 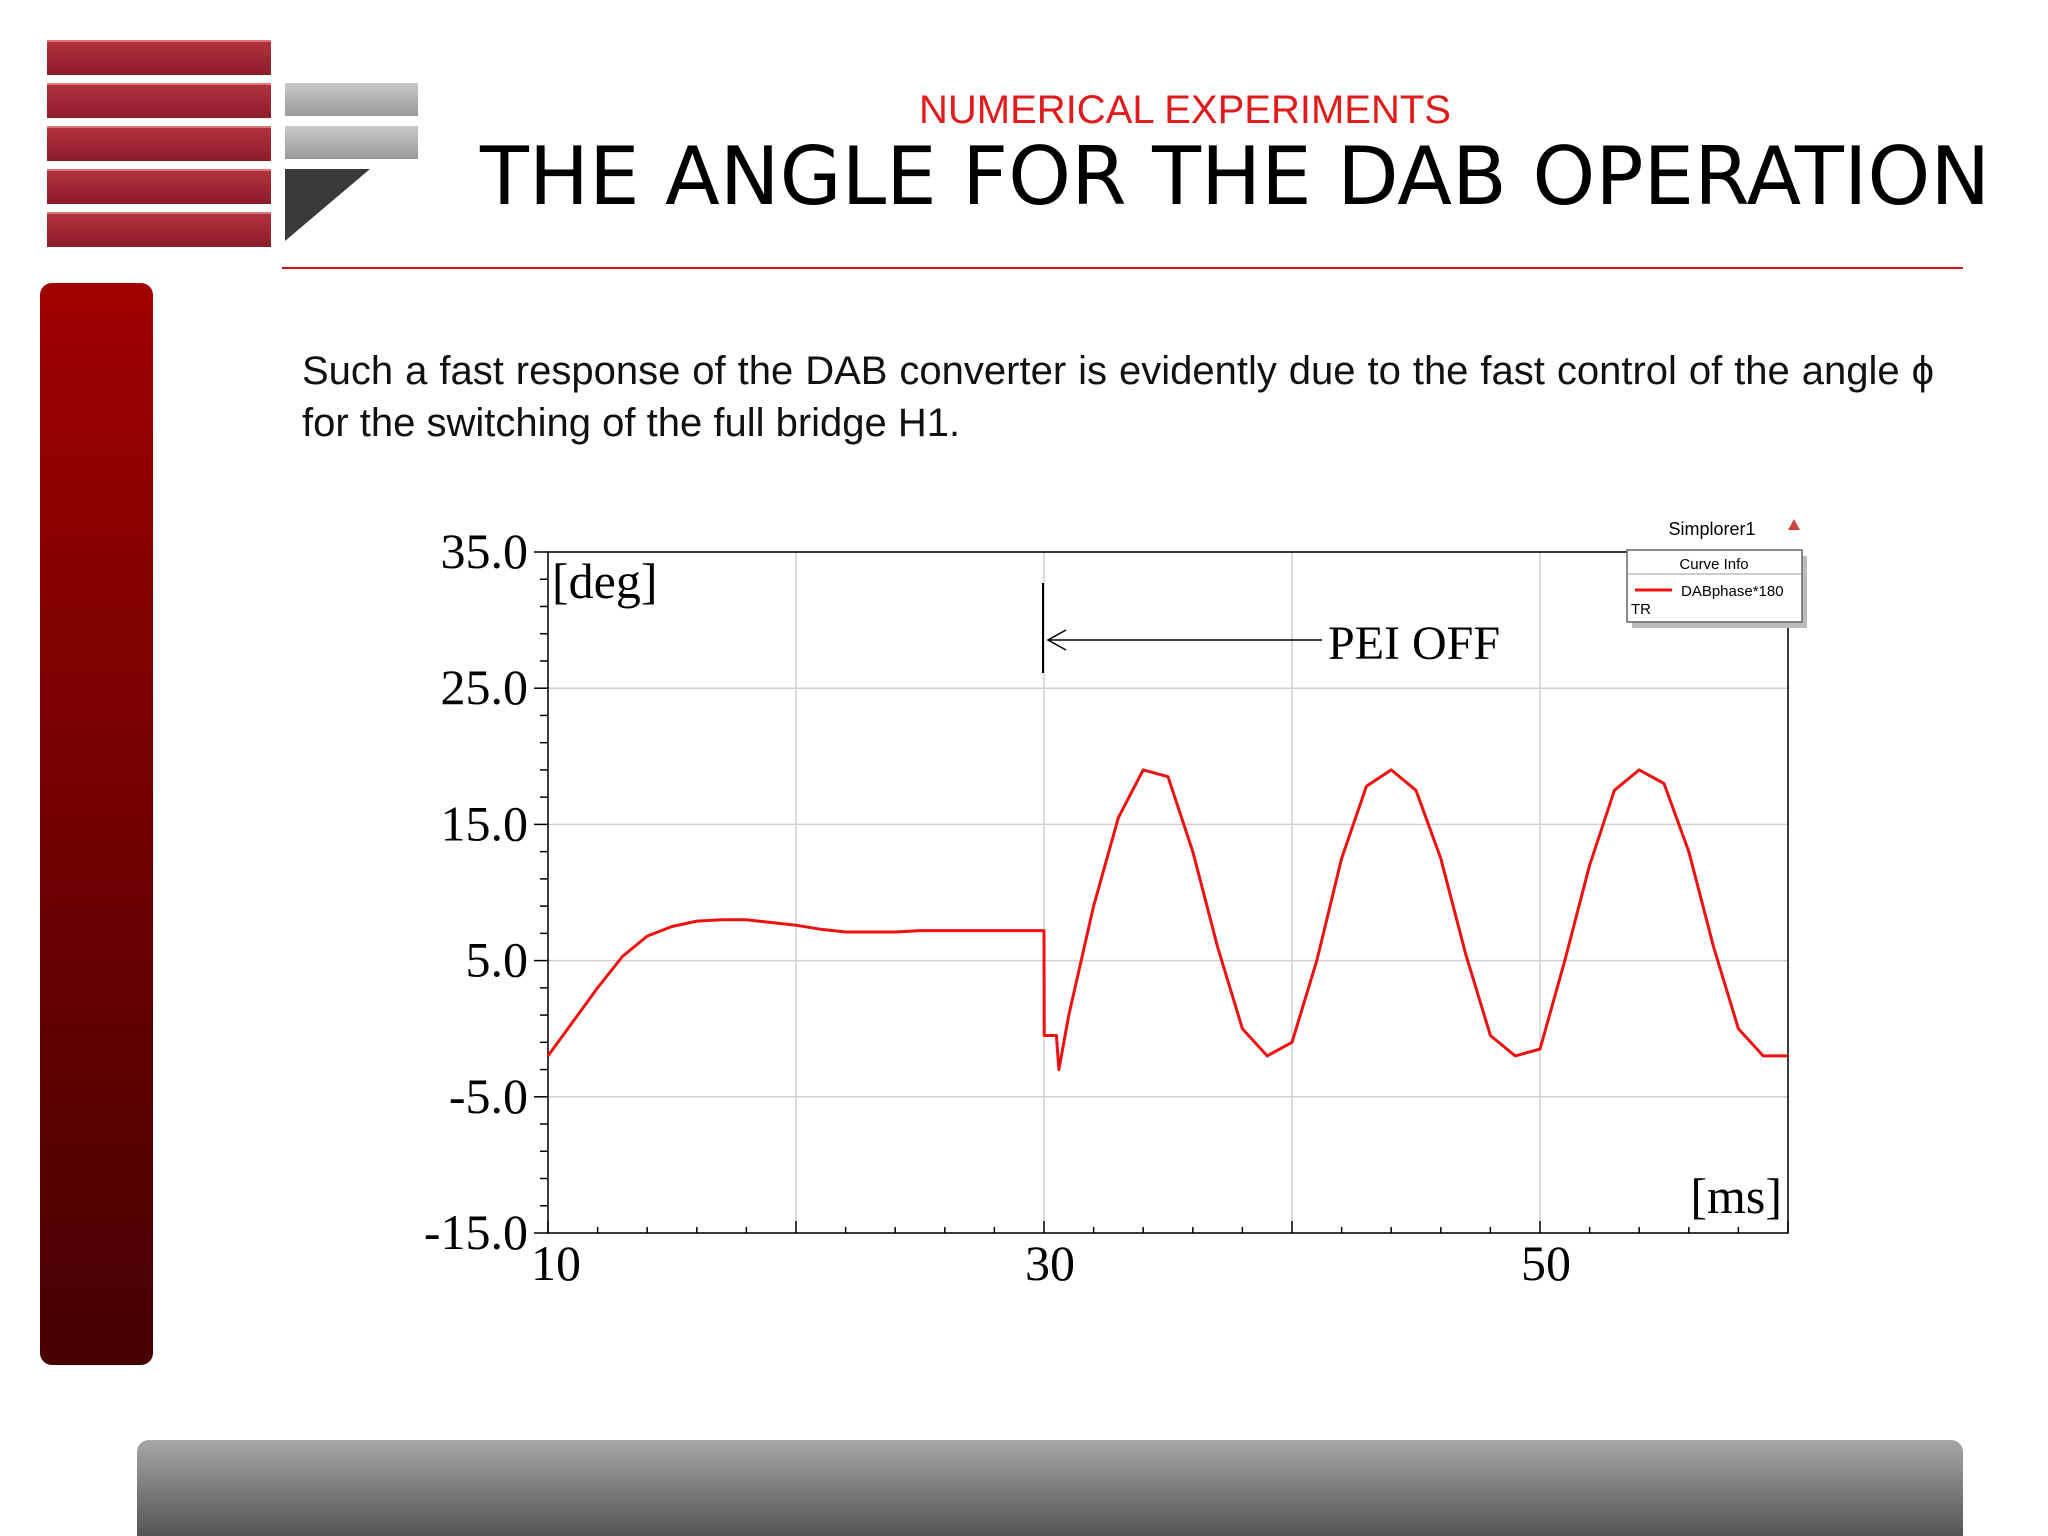 What do you see at coordinates (1641, 609) in the screenshot?
I see `legend-footer: TR` at bounding box center [1641, 609].